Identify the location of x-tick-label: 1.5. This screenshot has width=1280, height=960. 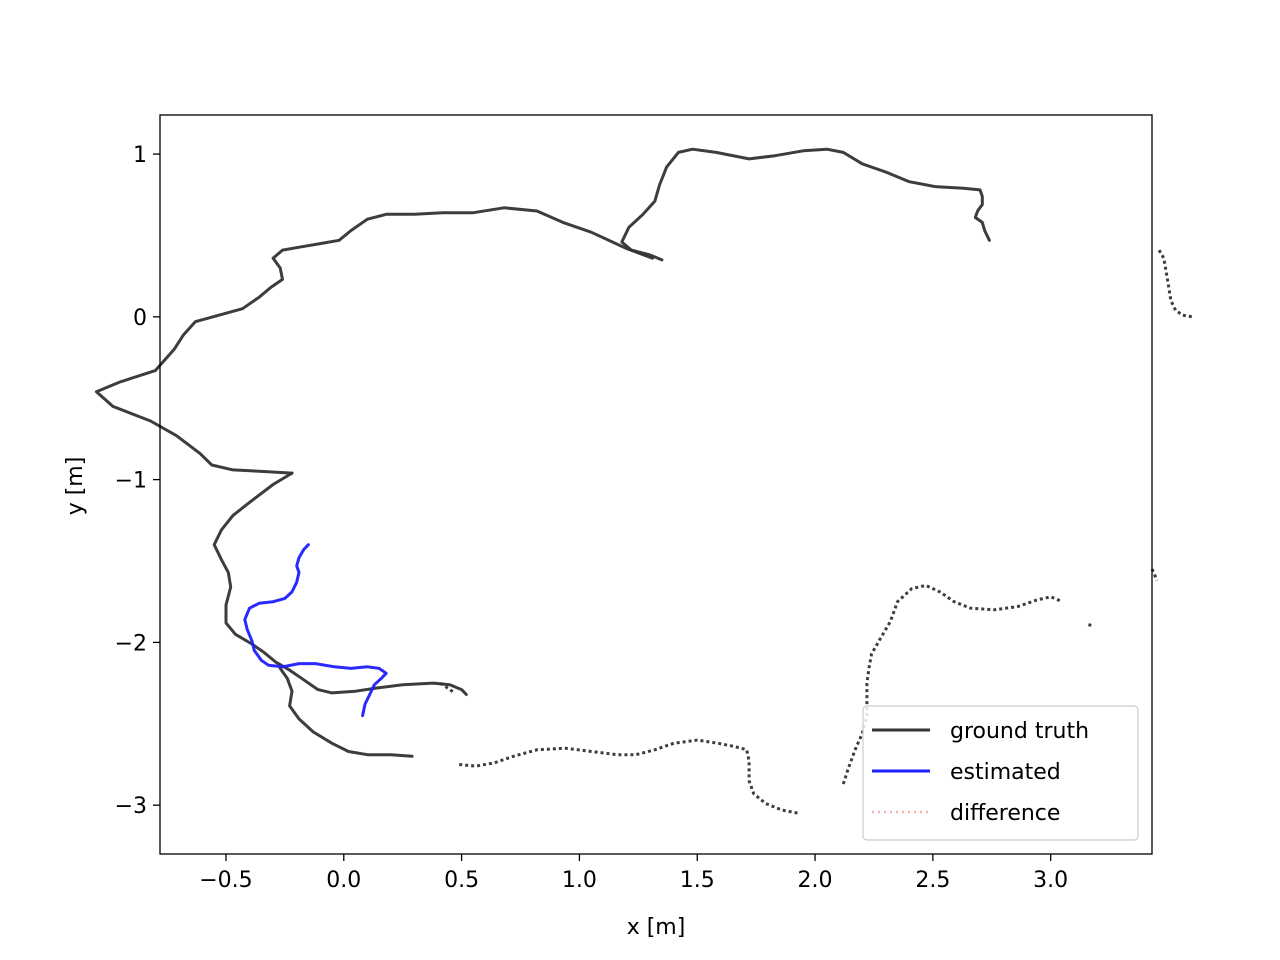
(697, 880).